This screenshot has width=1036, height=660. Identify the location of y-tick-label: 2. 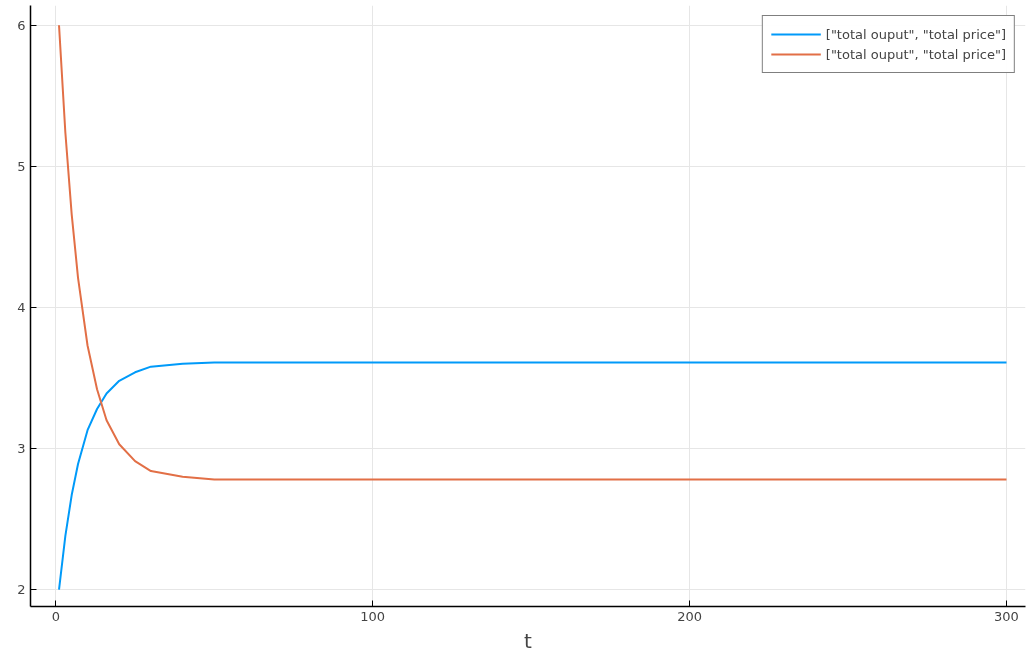
(21, 590).